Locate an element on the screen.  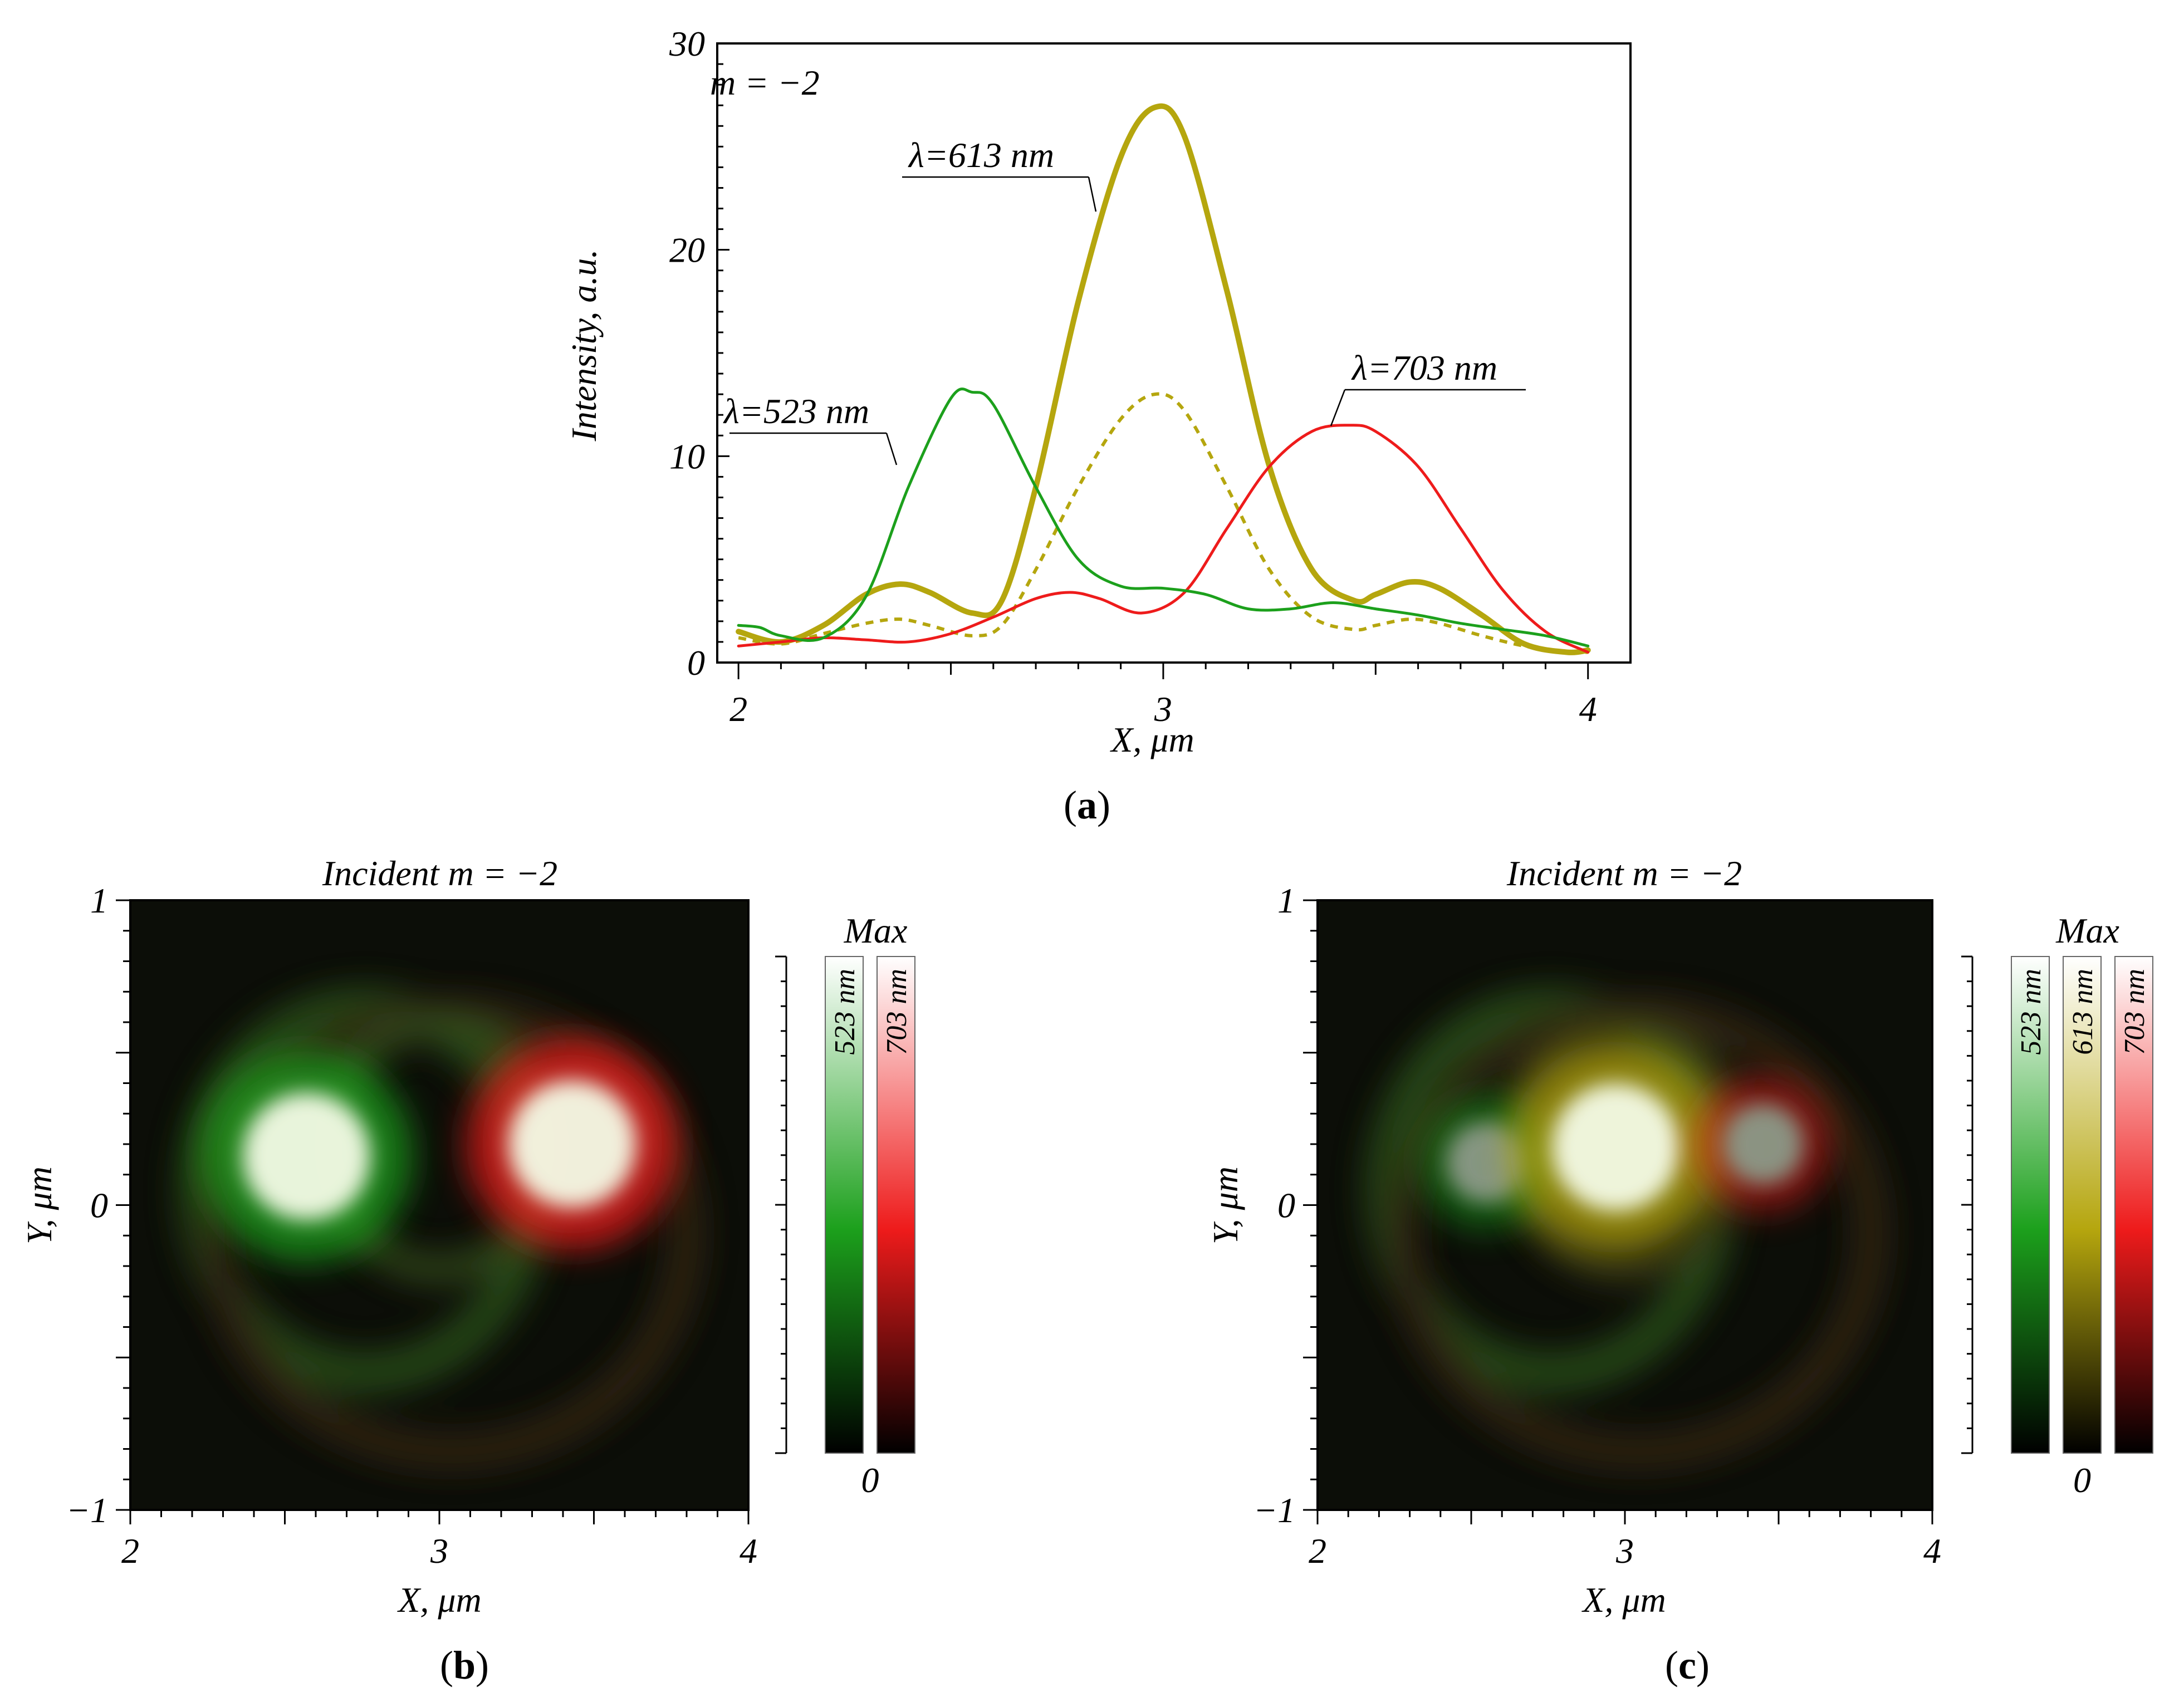
series-label: λ=703 nm is located at coordinates (1424, 367).